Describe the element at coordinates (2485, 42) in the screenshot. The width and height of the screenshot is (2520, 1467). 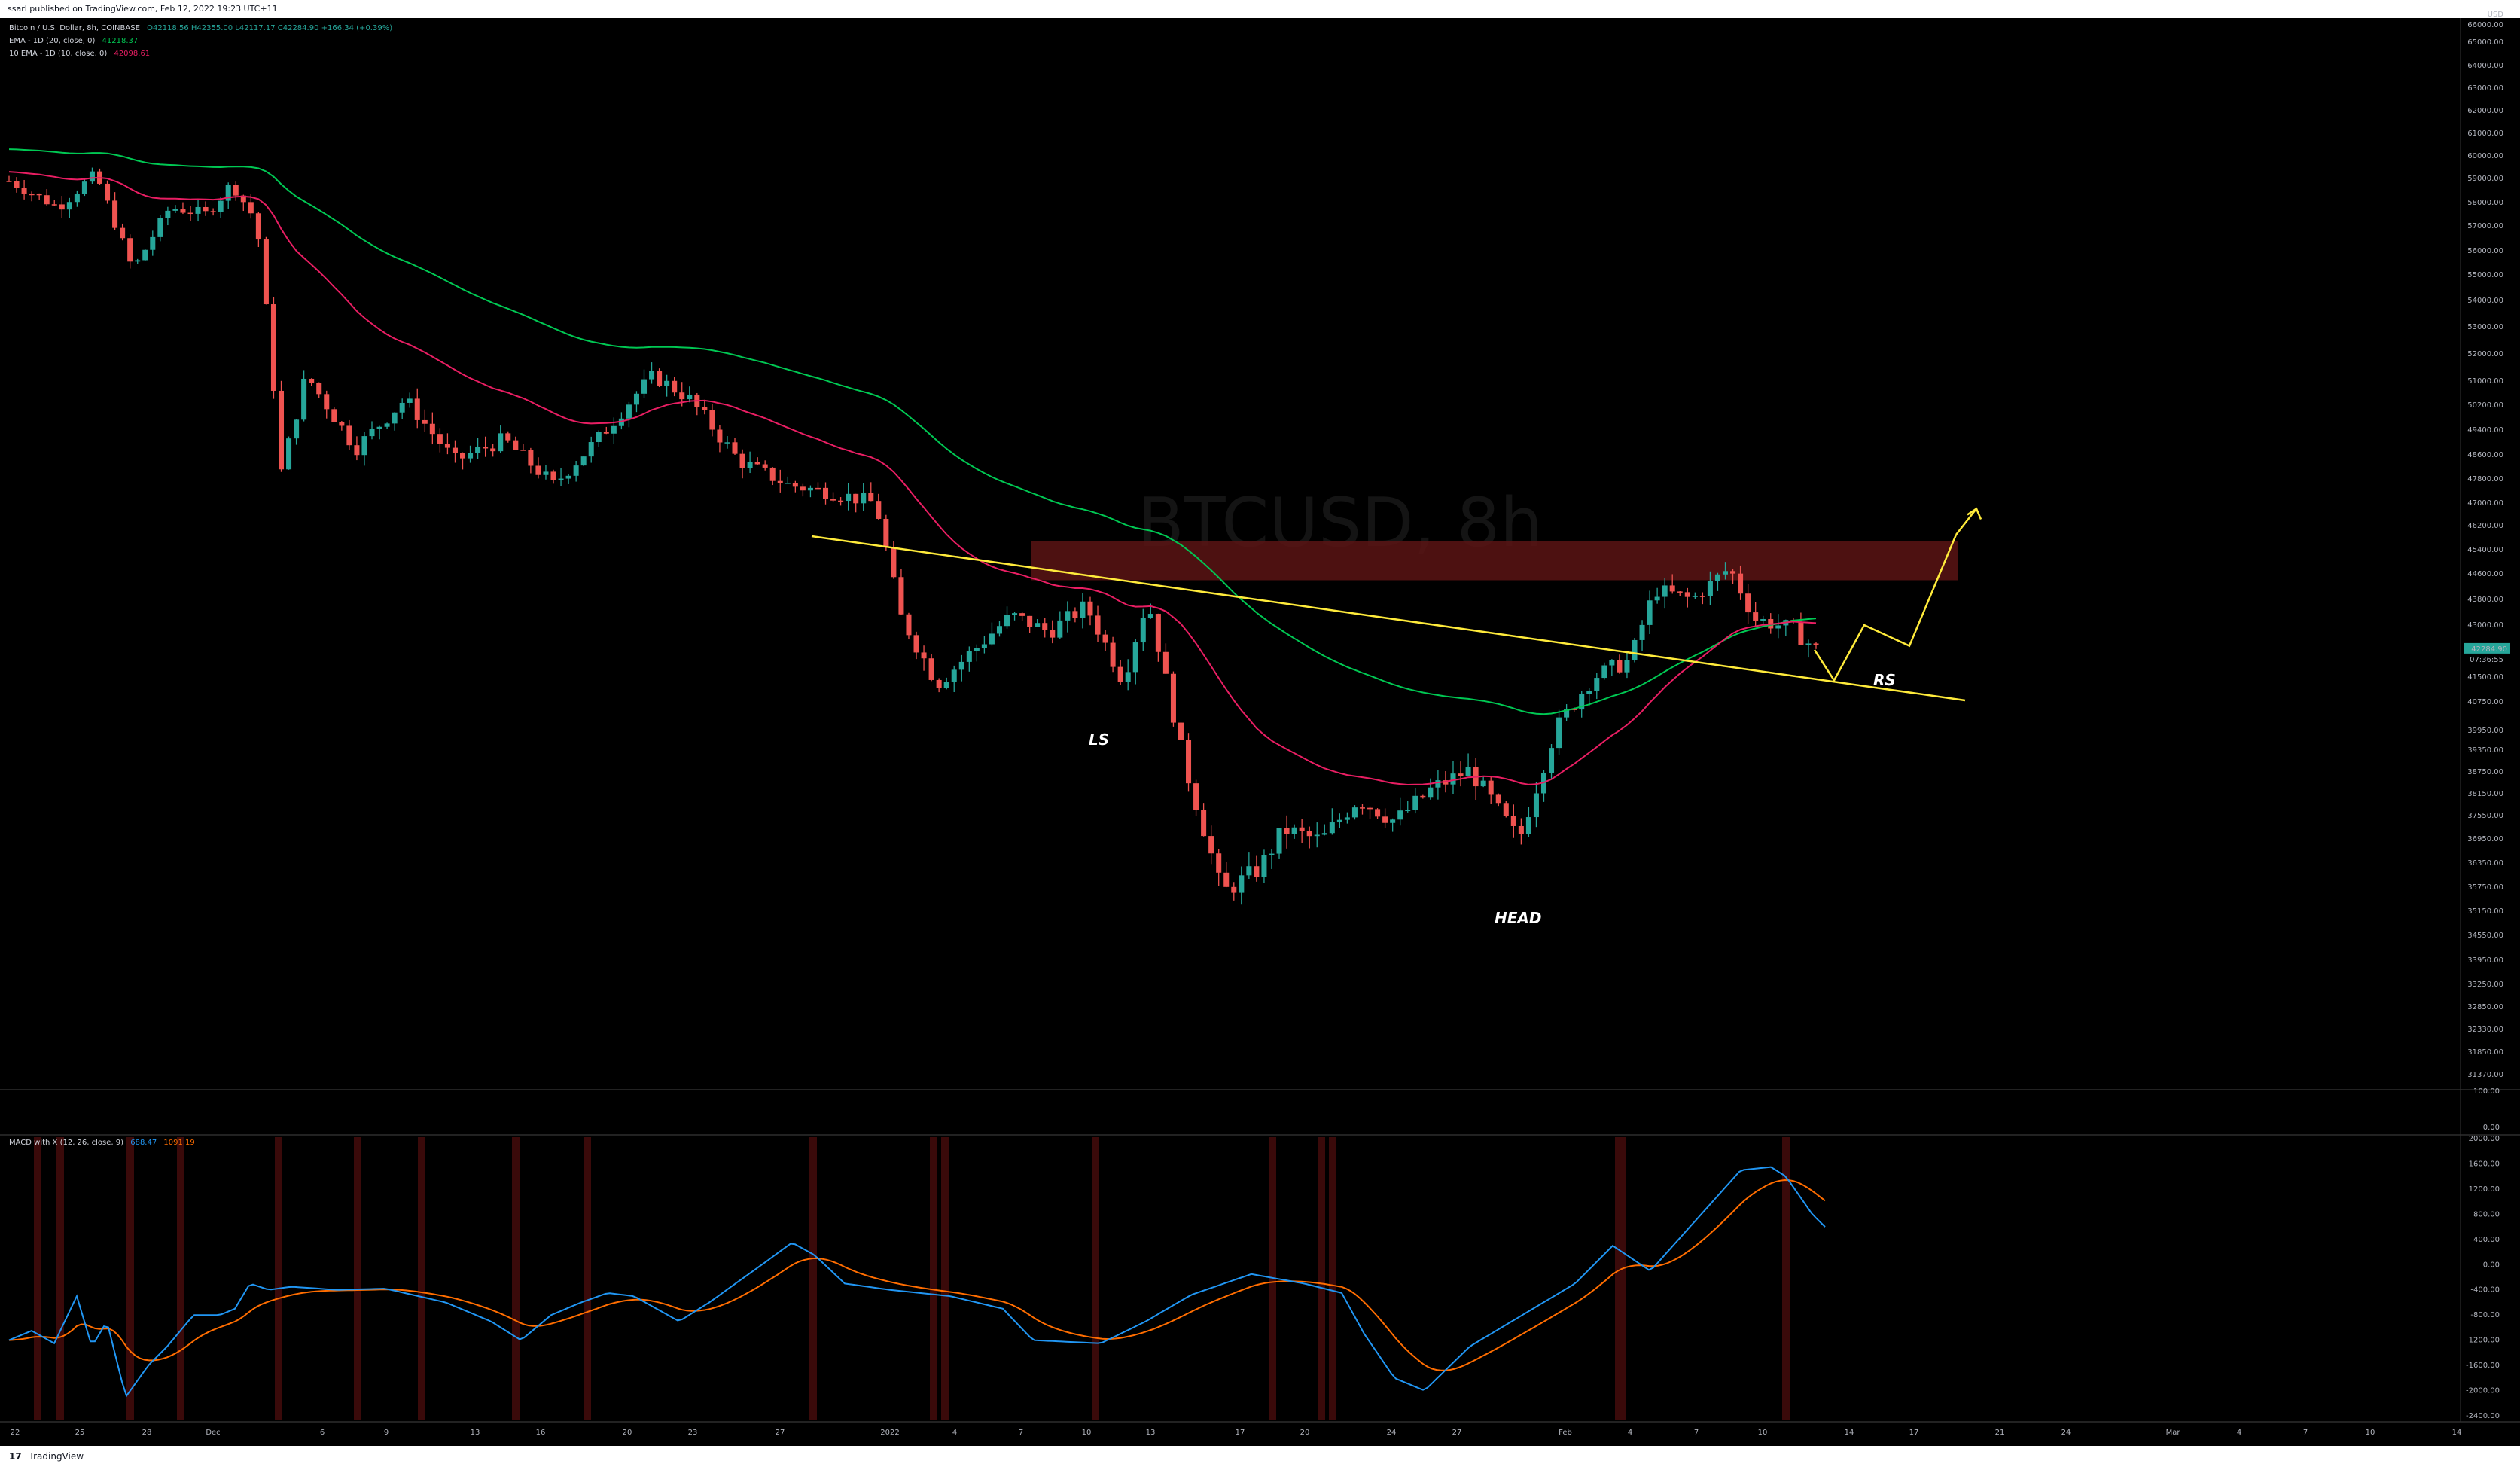
I see `price-tick-label: 65000.00` at that location.